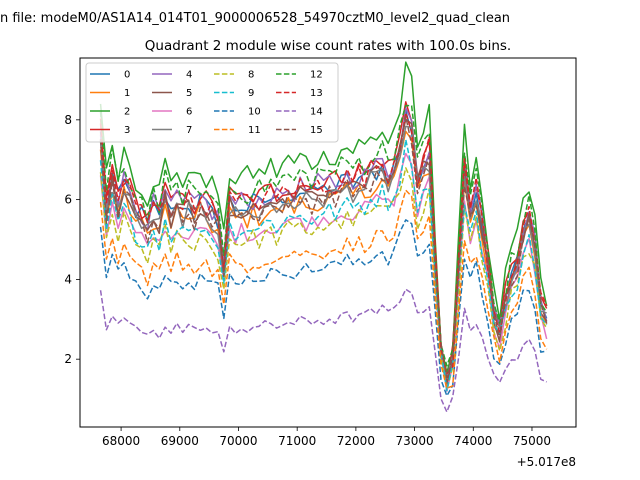  What do you see at coordinates (326, 437) in the screenshot?
I see `x-axis: 68000 69000 70000 71000 72000 73000 74000 75000` at bounding box center [326, 437].